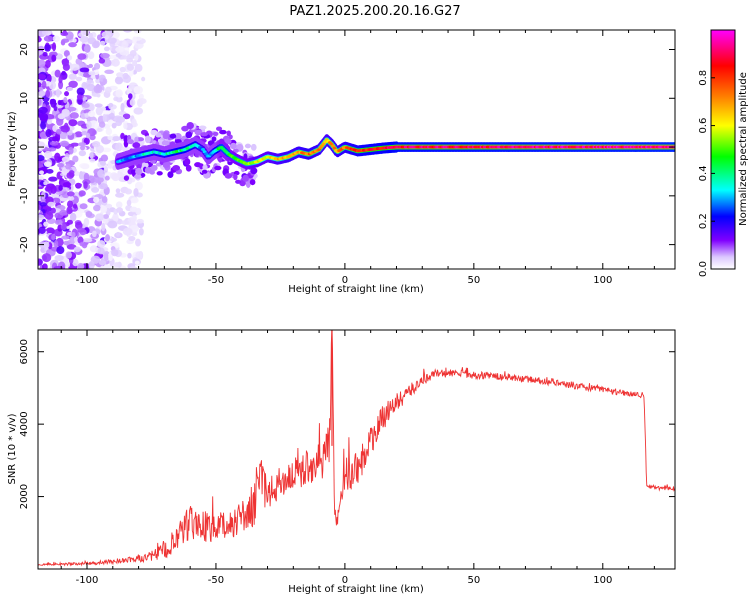 Image resolution: width=750 pixels, height=600 pixels. What do you see at coordinates (87, 280) in the screenshot?
I see `spectrogram-x-tick-label: -100` at bounding box center [87, 280].